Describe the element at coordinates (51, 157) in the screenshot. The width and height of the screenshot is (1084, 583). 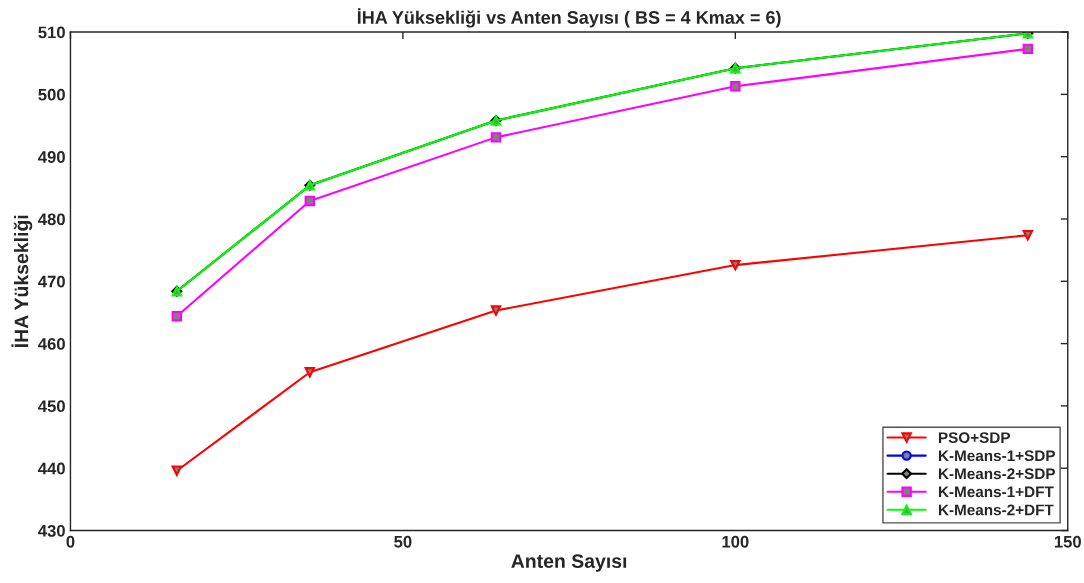
I see `y-tick-label: 490` at that location.